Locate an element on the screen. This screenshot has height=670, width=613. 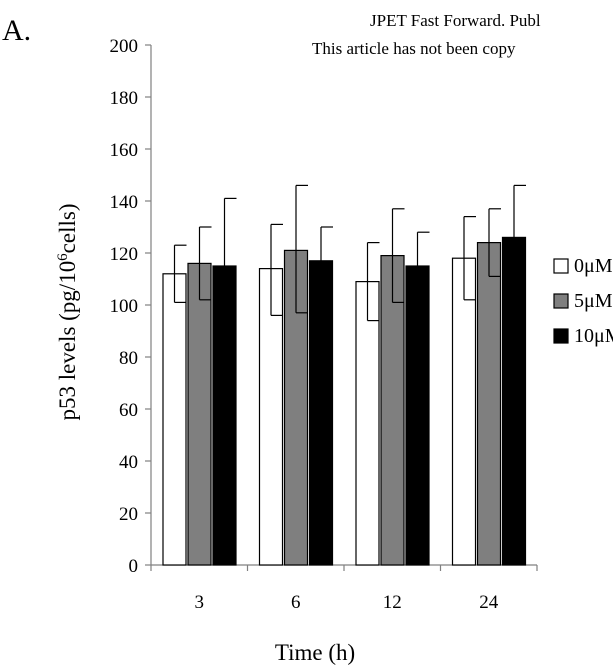
y-tick-label: 160 is located at coordinates (124, 150).